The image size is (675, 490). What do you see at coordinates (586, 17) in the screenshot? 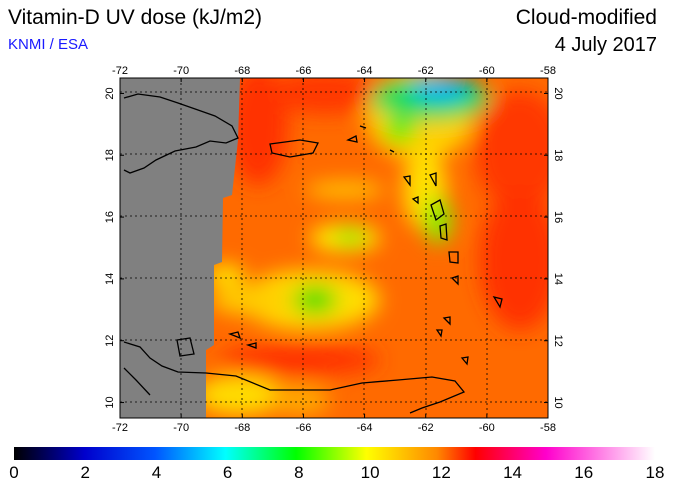
I see `mode-label: Cloud-modified` at bounding box center [586, 17].